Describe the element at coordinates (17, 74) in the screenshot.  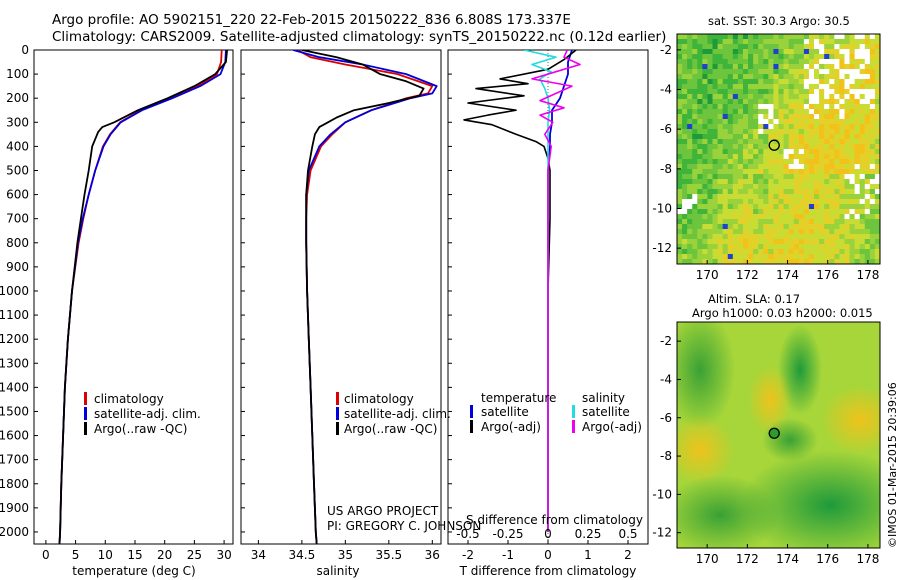
I see `depth-tick-label: 100` at that location.